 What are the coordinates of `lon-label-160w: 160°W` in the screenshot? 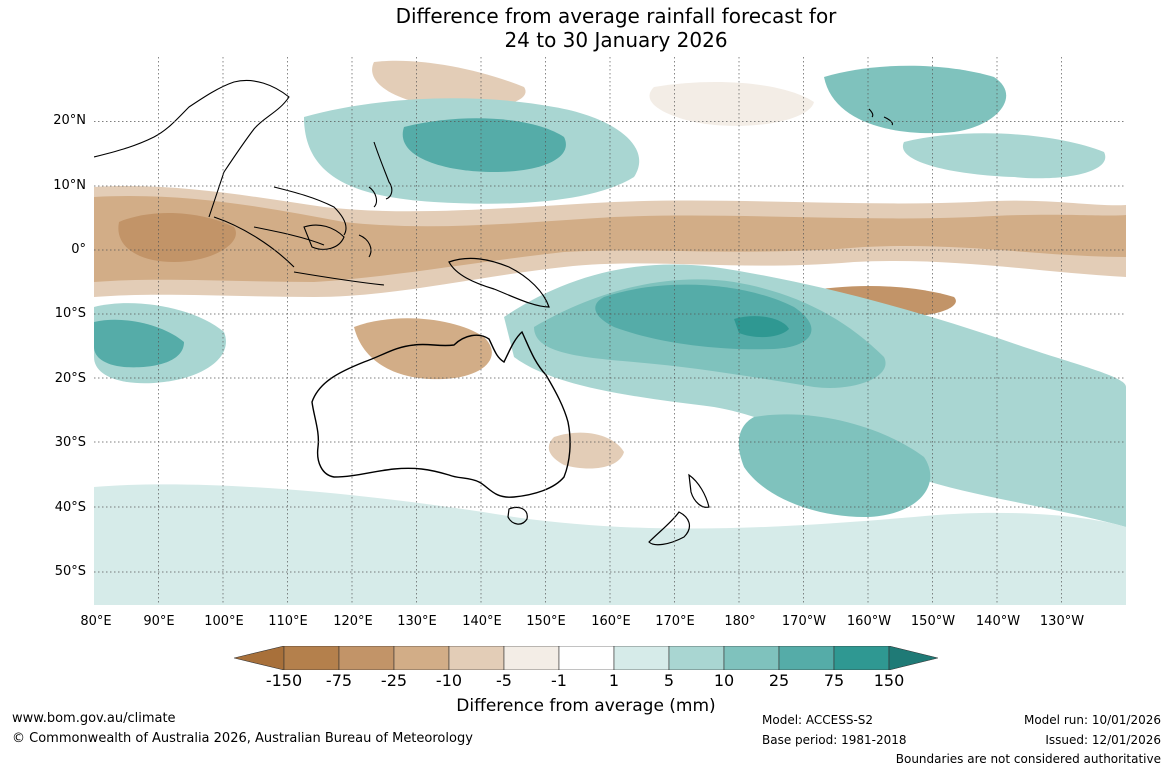 It's located at (869, 621).